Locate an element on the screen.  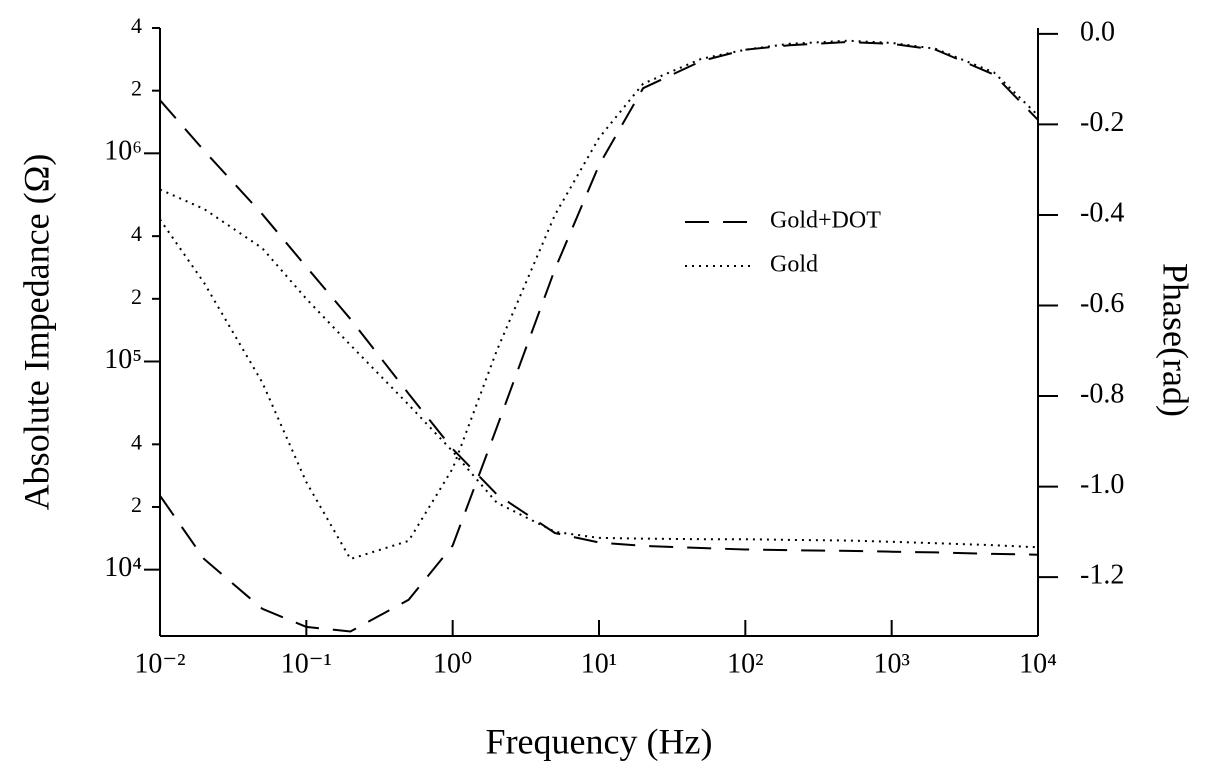
x-axis-label: Frequency (Hz) is located at coordinates (599, 741).